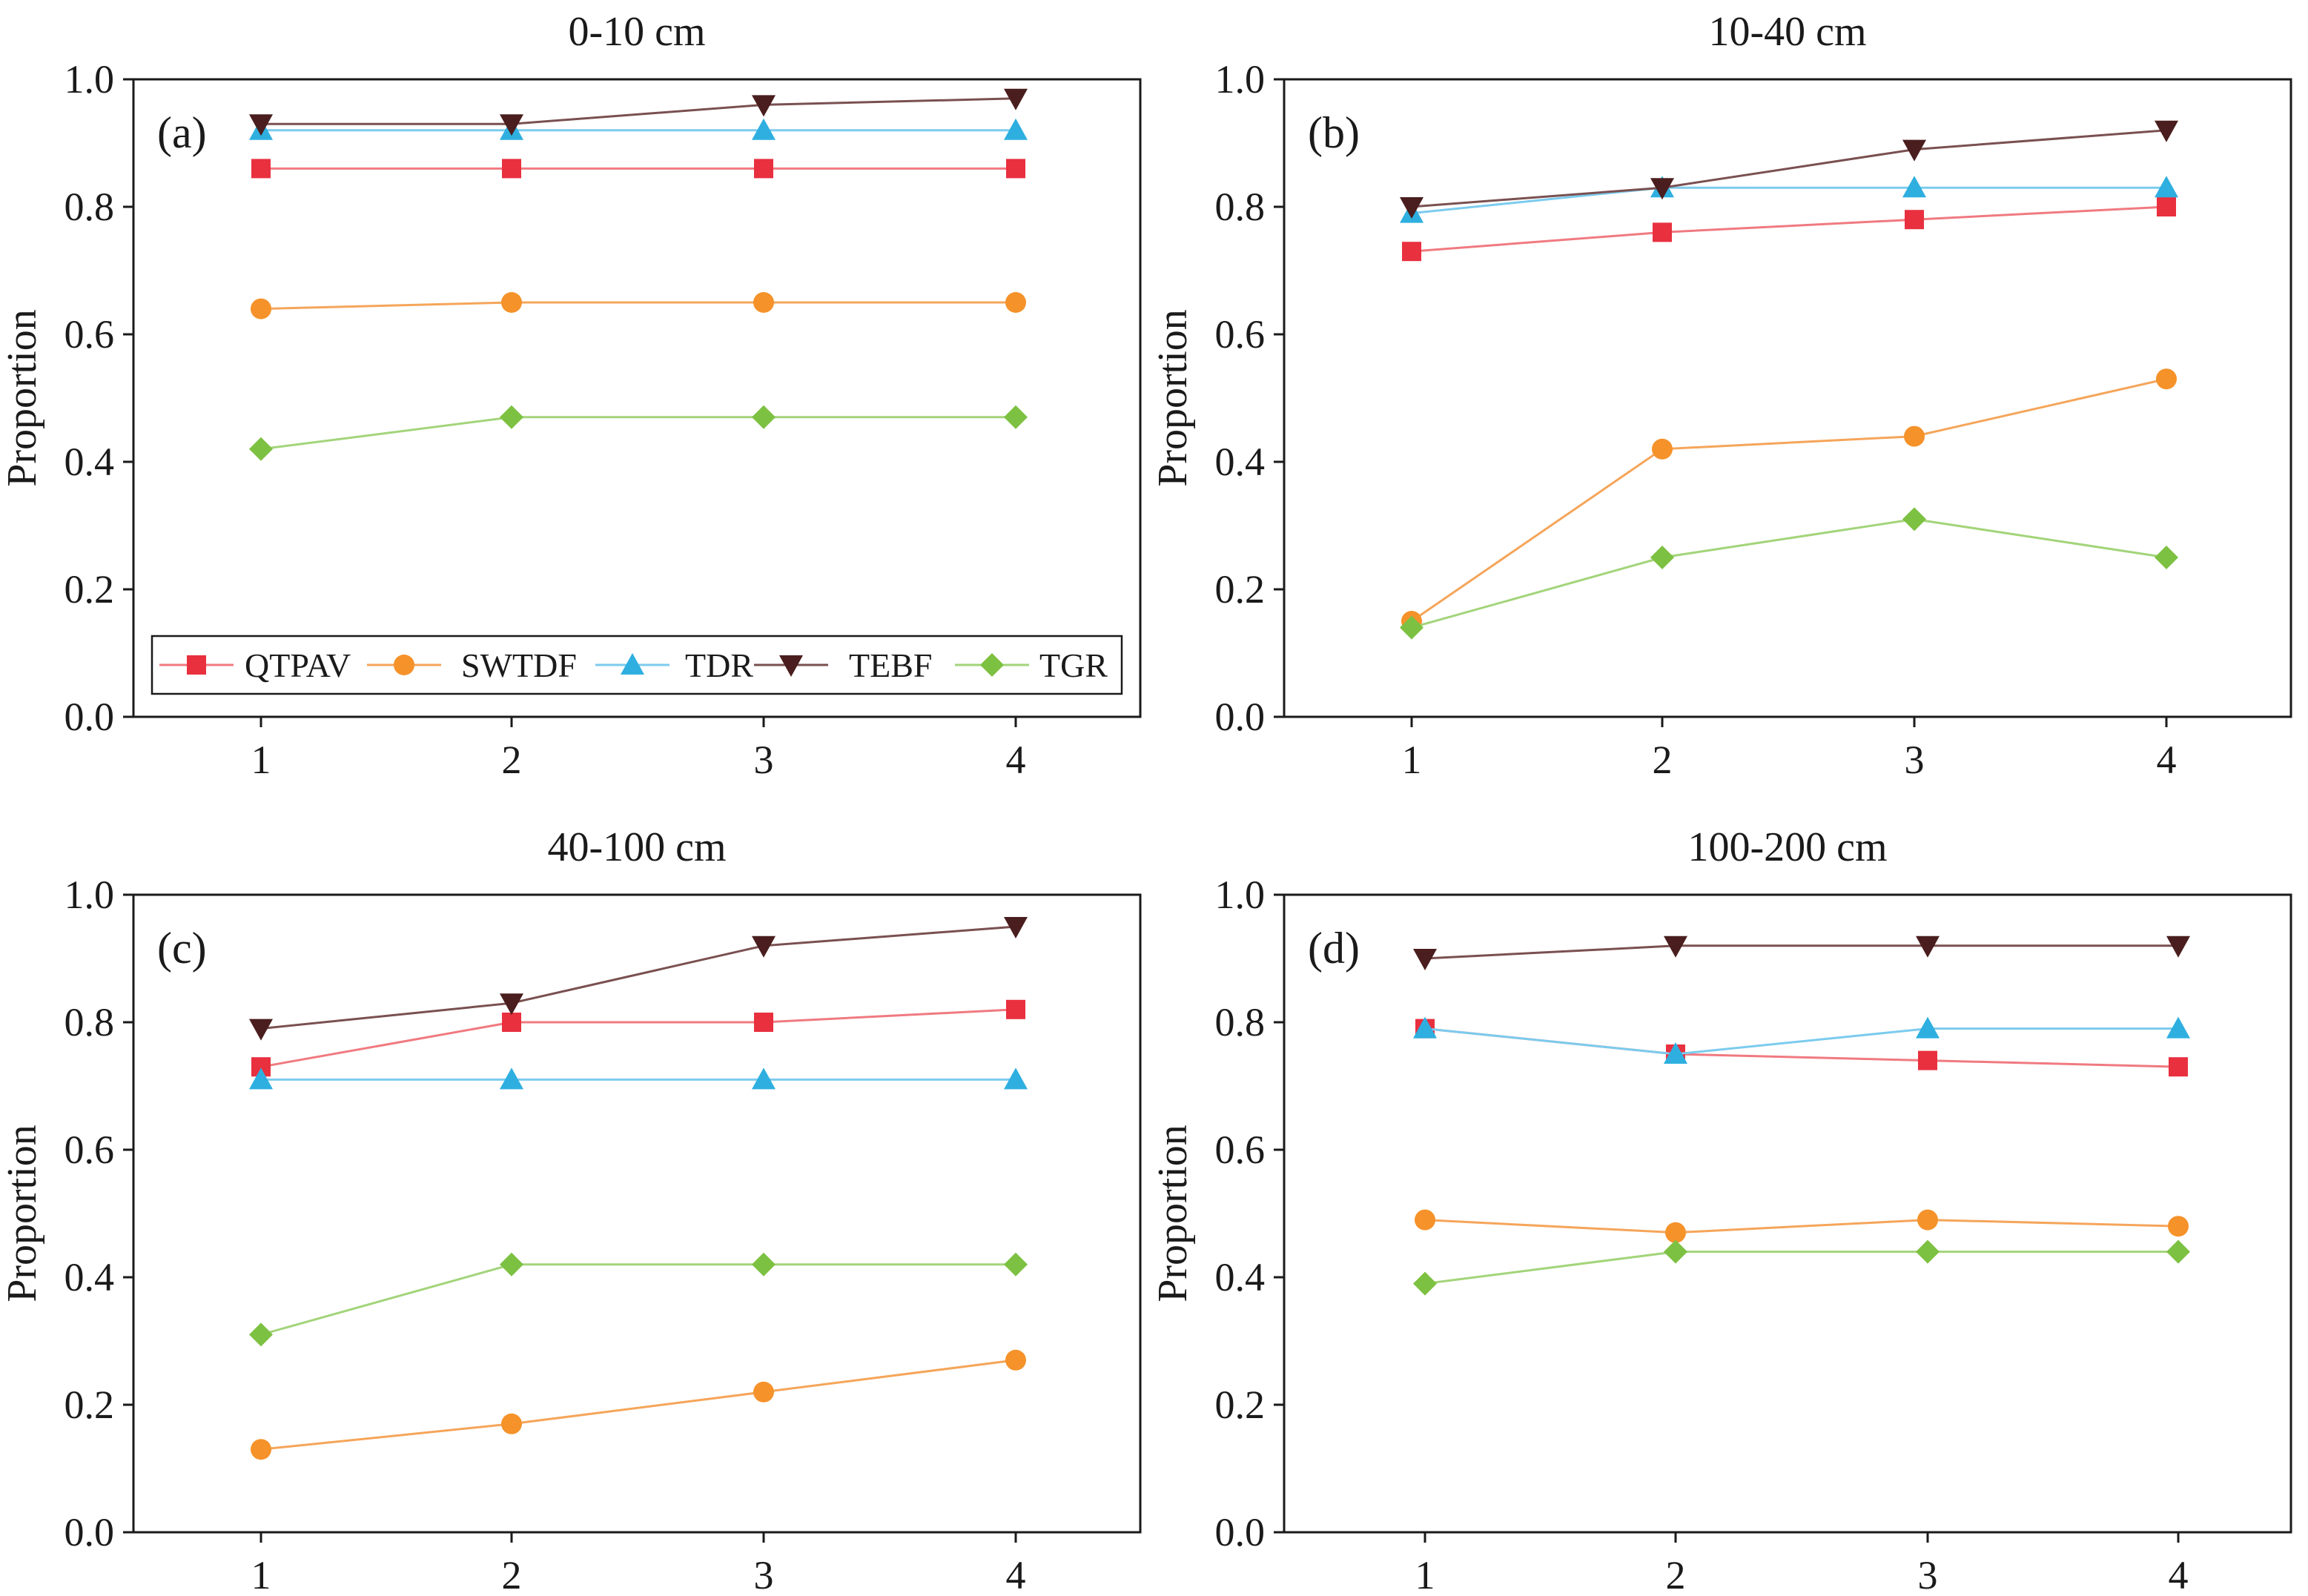 This screenshot has width=2308, height=1596. I want to click on legend-item-swtdf: SWTDF, so click(472, 665).